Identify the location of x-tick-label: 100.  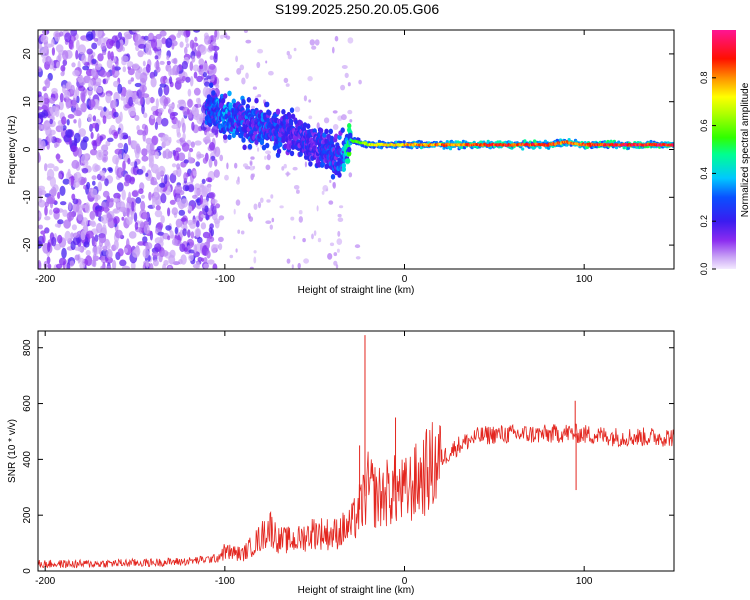
(584, 279).